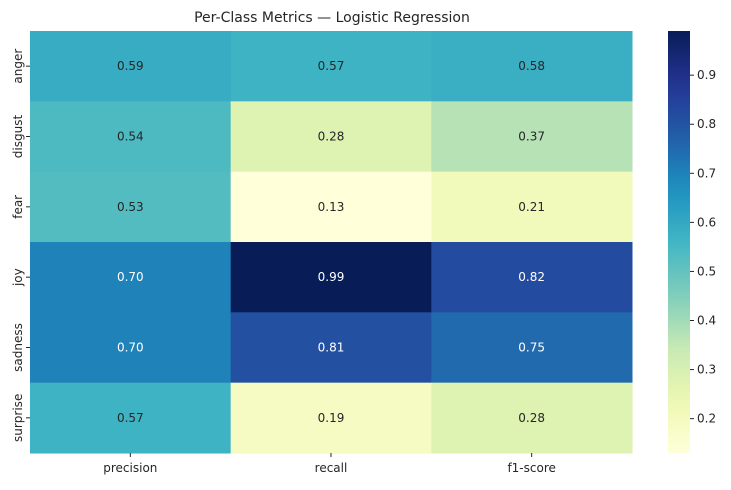 Image resolution: width=731 pixels, height=490 pixels. I want to click on y-axis-ticks: anger disgust fear joy sadness surprise, so click(20, 245).